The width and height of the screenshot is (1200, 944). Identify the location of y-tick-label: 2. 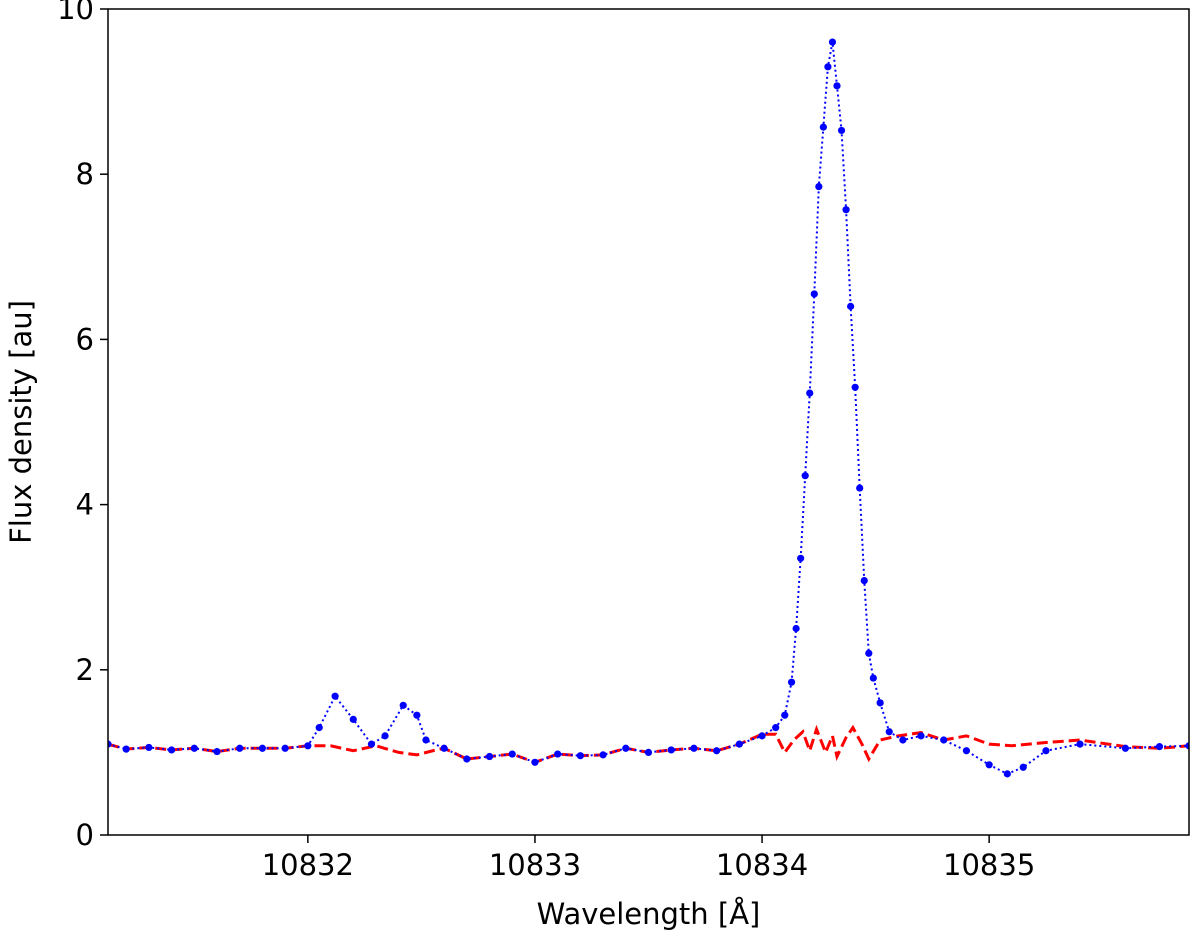
(85, 670).